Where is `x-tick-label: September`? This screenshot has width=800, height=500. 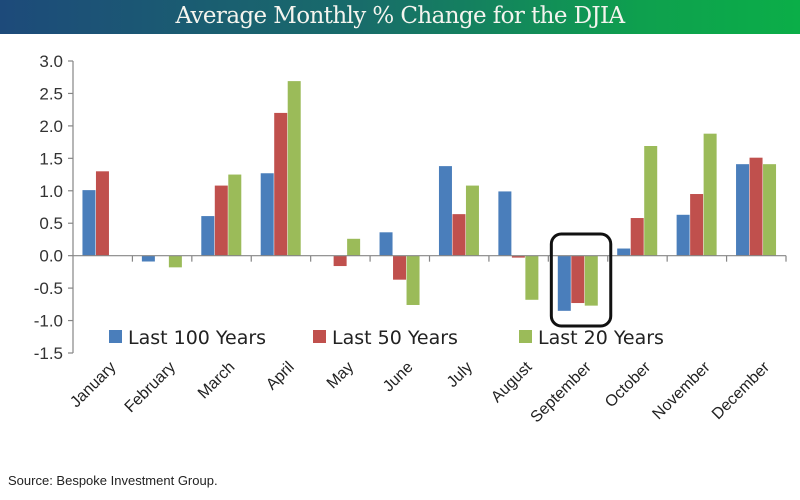
x-tick-label: September is located at coordinates (562, 392).